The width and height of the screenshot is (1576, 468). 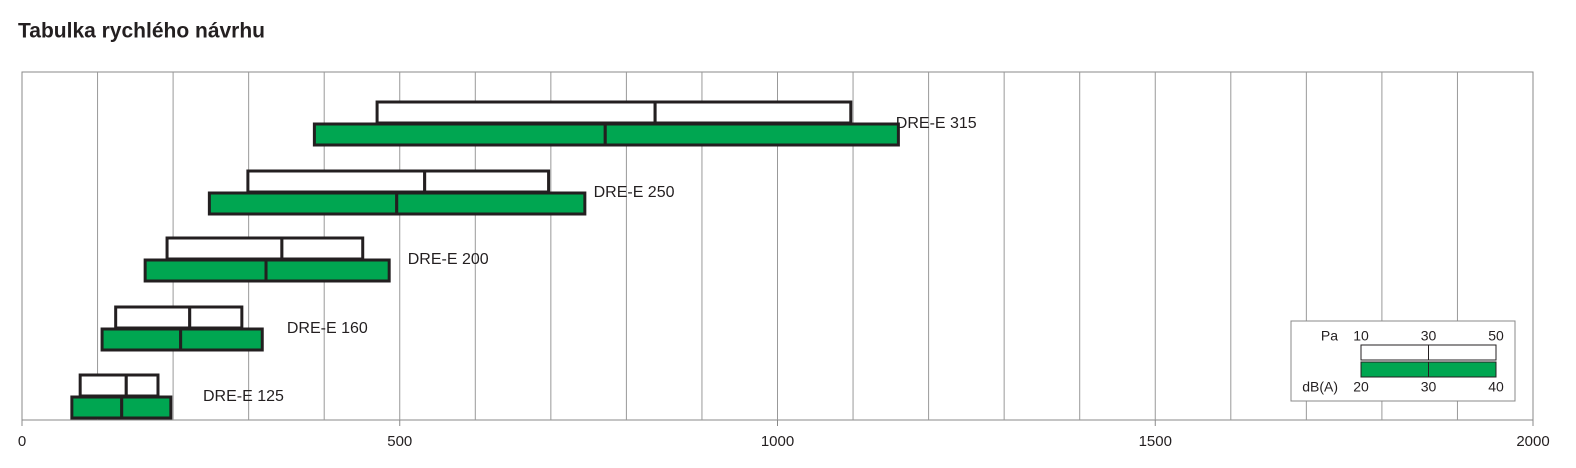 What do you see at coordinates (1320, 387) in the screenshot?
I see `legend-label: dB(A)` at bounding box center [1320, 387].